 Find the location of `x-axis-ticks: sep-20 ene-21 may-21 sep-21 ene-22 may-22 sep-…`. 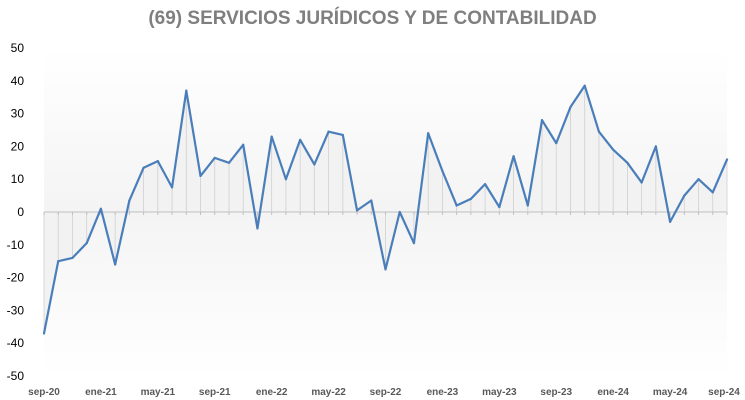

x-axis-ticks: sep-20 ene-21 may-21 sep-21 ene-22 may-22 sep-… is located at coordinates (384, 392).